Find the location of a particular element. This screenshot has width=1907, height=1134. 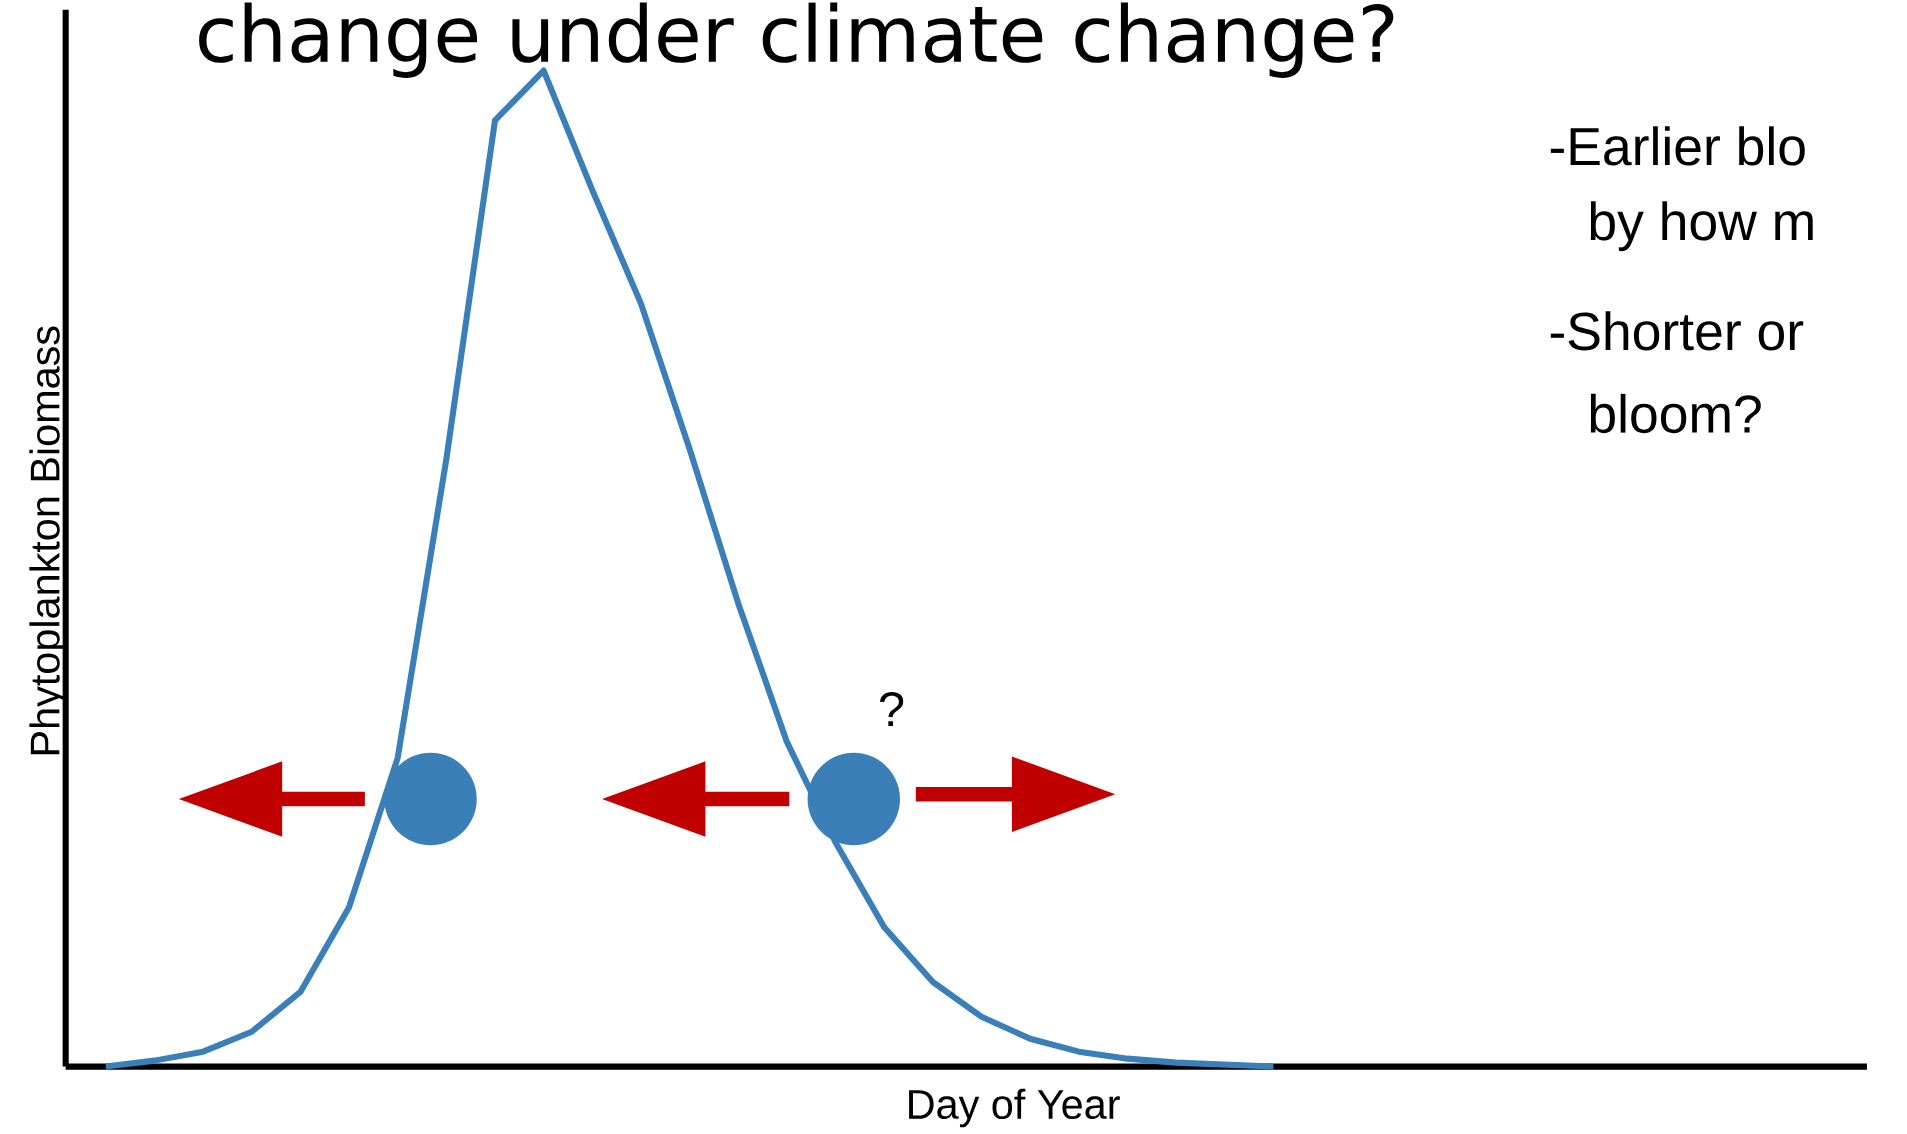

chart-title: change under climate change? is located at coordinates (796, 40).